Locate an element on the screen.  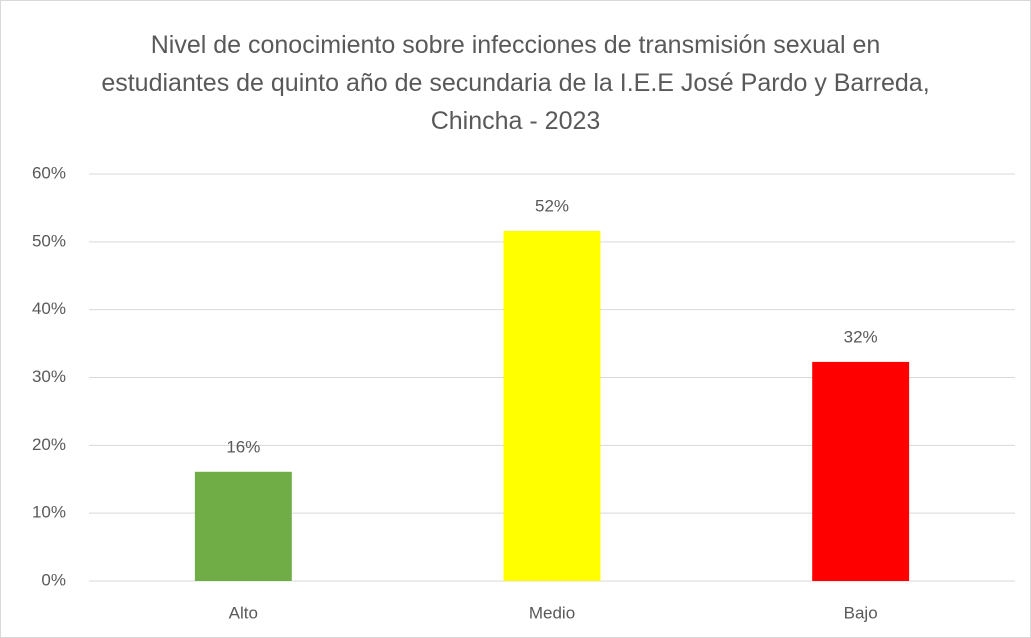
x-tick-label: Bajo is located at coordinates (861, 612).